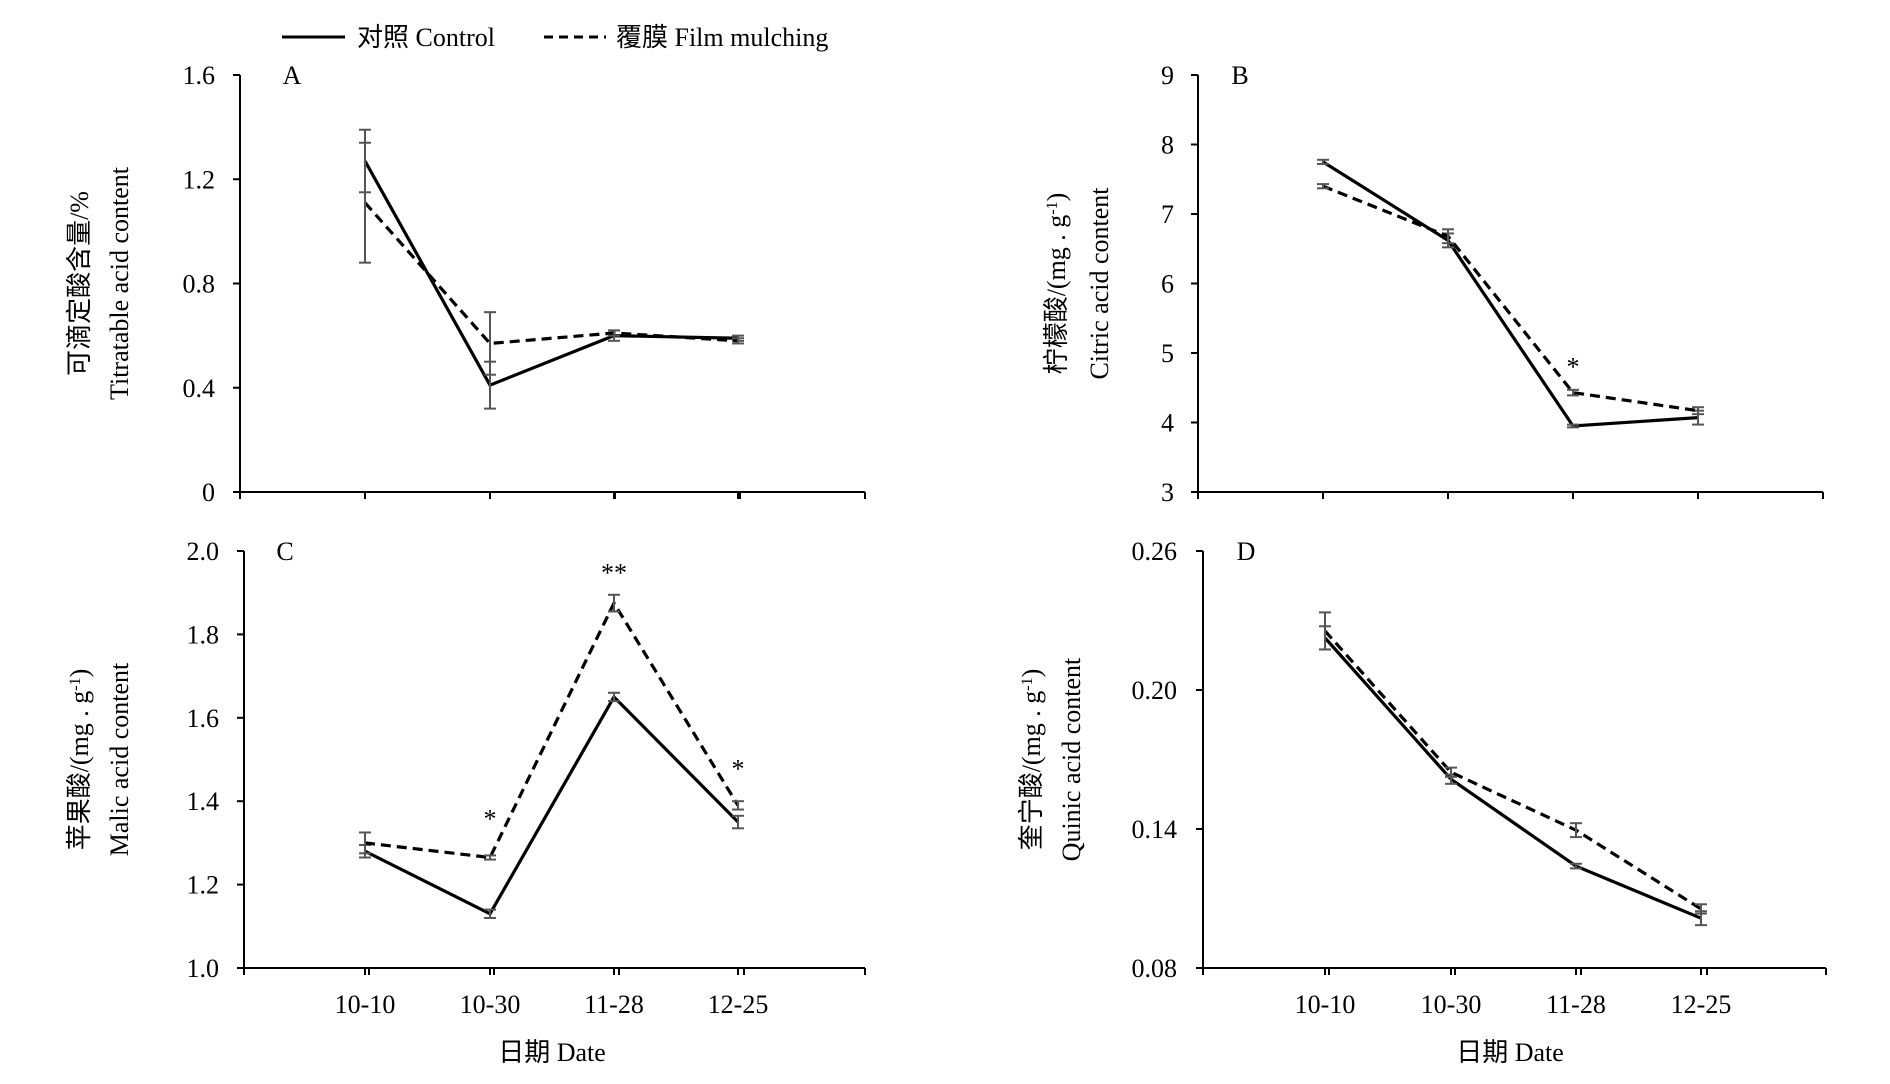 Image resolution: width=1890 pixels, height=1084 pixels. What do you see at coordinates (79, 283) in the screenshot?
I see `y-axis-title-cn: 可滴定酸含量/%` at bounding box center [79, 283].